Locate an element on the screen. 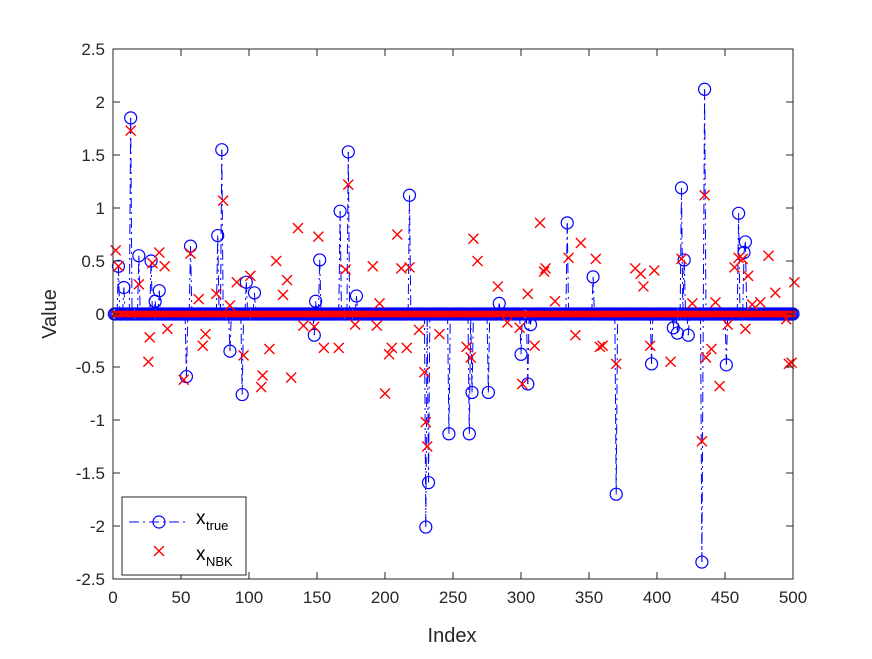  legend-x-true-label: x is located at coordinates (201, 518).